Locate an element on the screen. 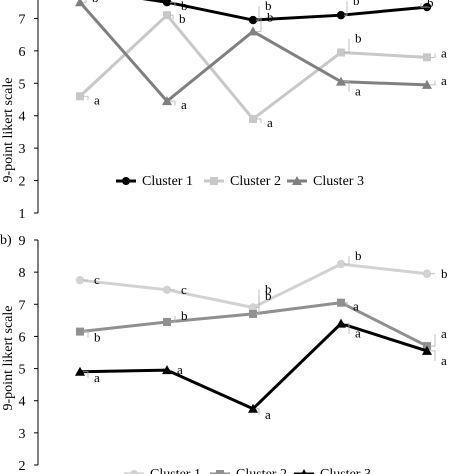 This screenshot has width=474, height=474. legend-label: Cluster 1 is located at coordinates (167, 181).